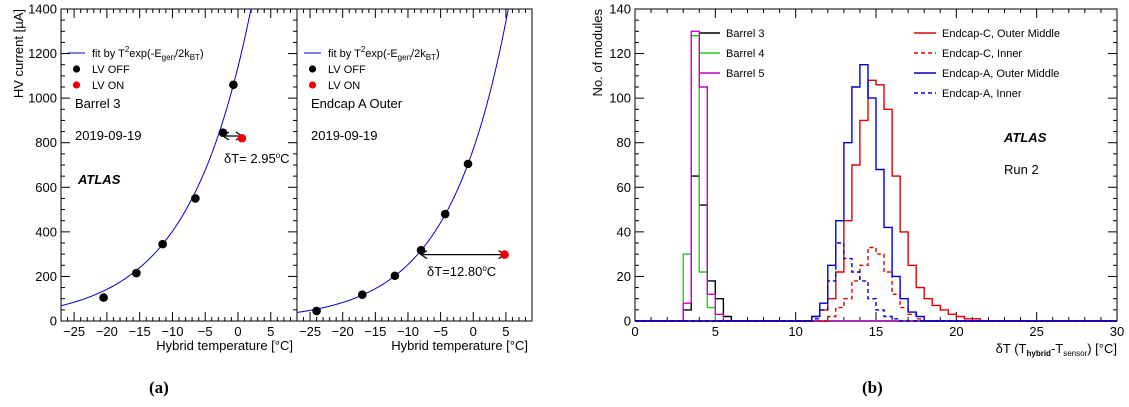 The height and width of the screenshot is (407, 1129). Describe the element at coordinates (597, 53) in the screenshot. I see `y-axis-label: No. of modules` at that location.